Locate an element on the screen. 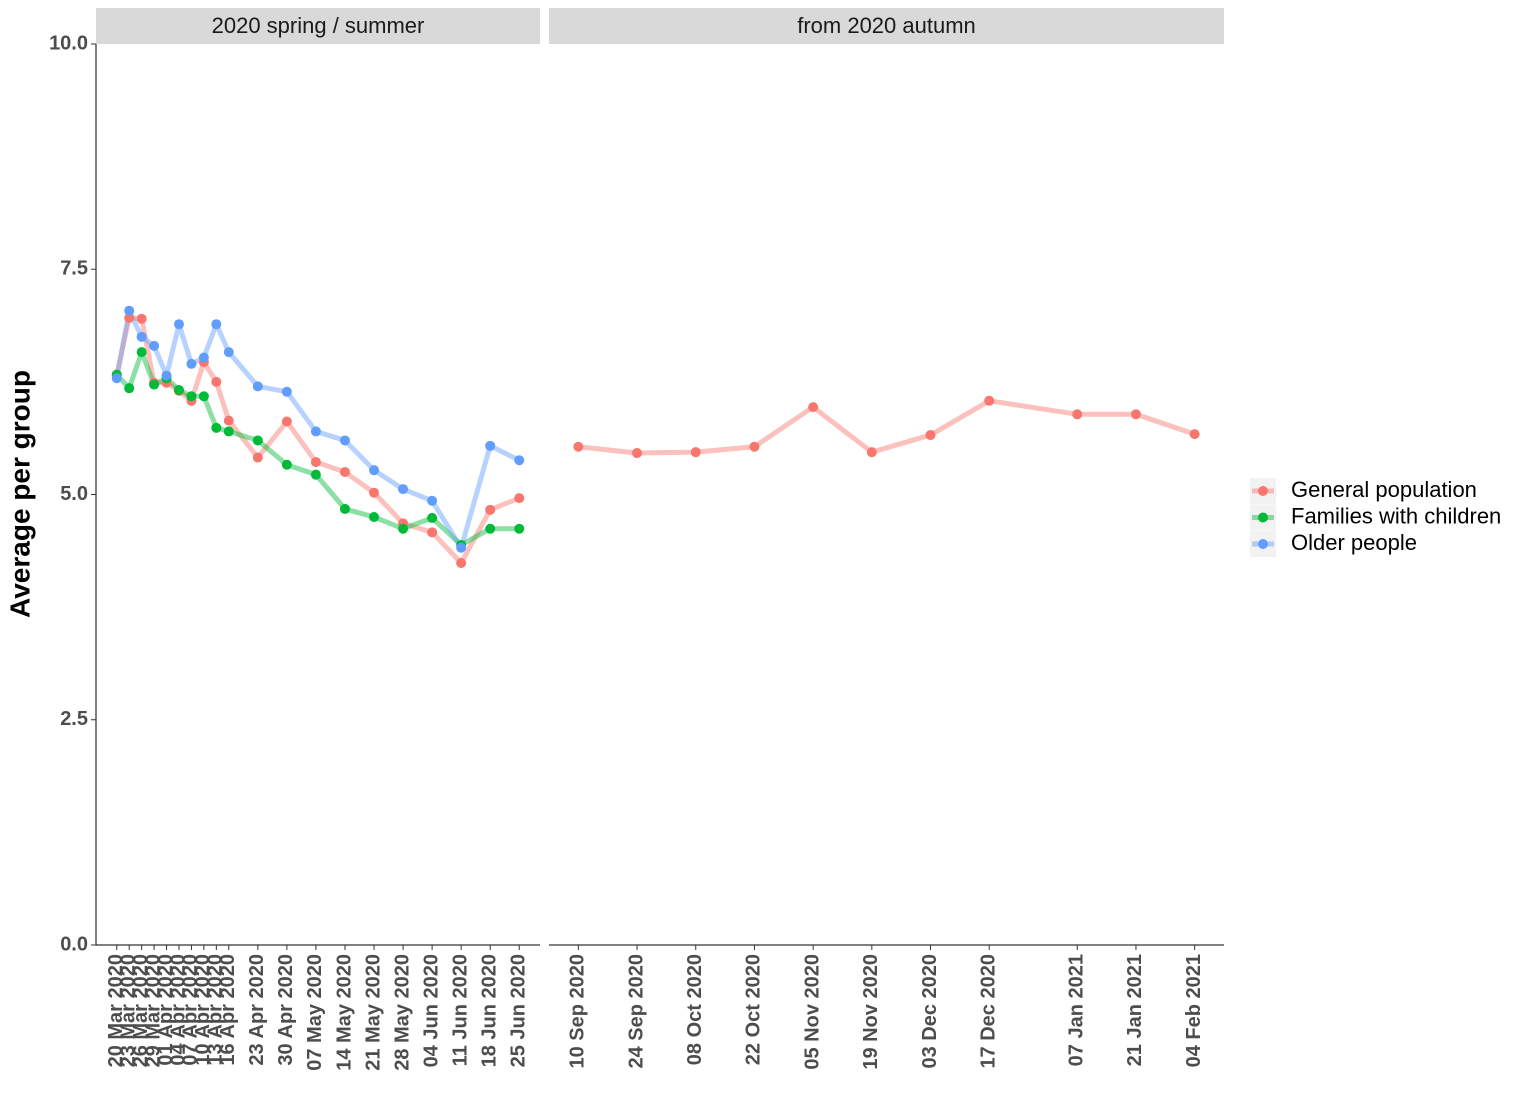 The height and width of the screenshot is (1100, 1540). x-tick-label: 23 Mar 2020 is located at coordinates (128, 1010).